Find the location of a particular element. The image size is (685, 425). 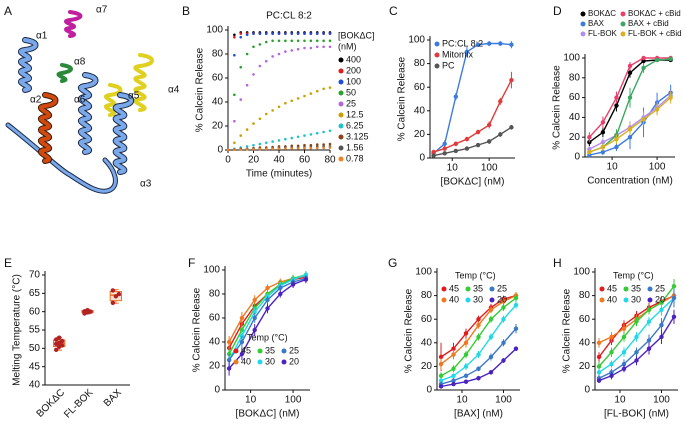

legend-label: 6.25 is located at coordinates (355, 125).